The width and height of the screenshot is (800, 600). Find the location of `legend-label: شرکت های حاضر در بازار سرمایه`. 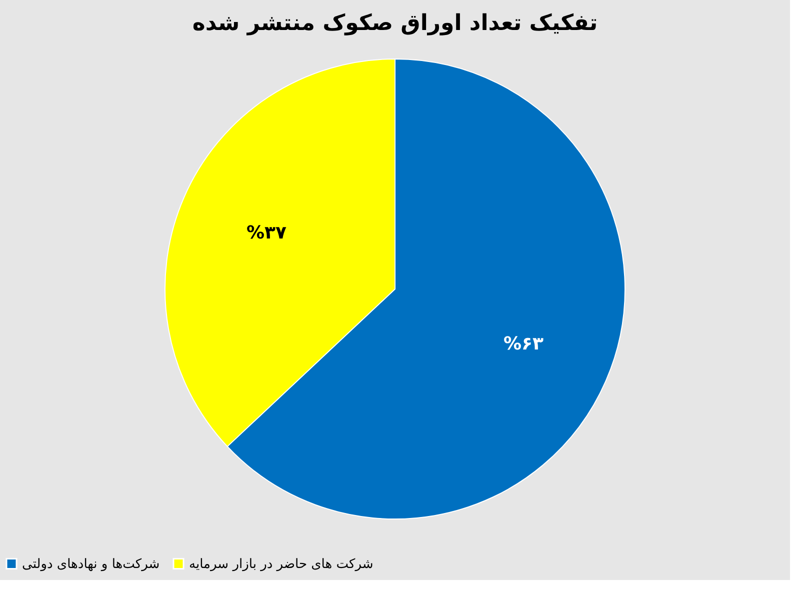

legend-label: شرکت های حاضر در بازار سرمایه is located at coordinates (281, 564).